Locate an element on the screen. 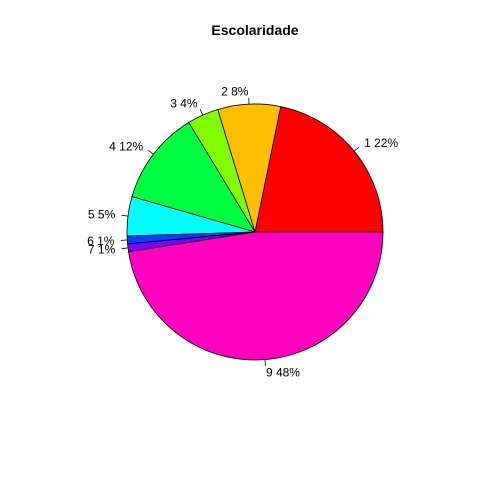 This screenshot has height=480, width=480. slice-label-4: 4 12% is located at coordinates (126, 146).